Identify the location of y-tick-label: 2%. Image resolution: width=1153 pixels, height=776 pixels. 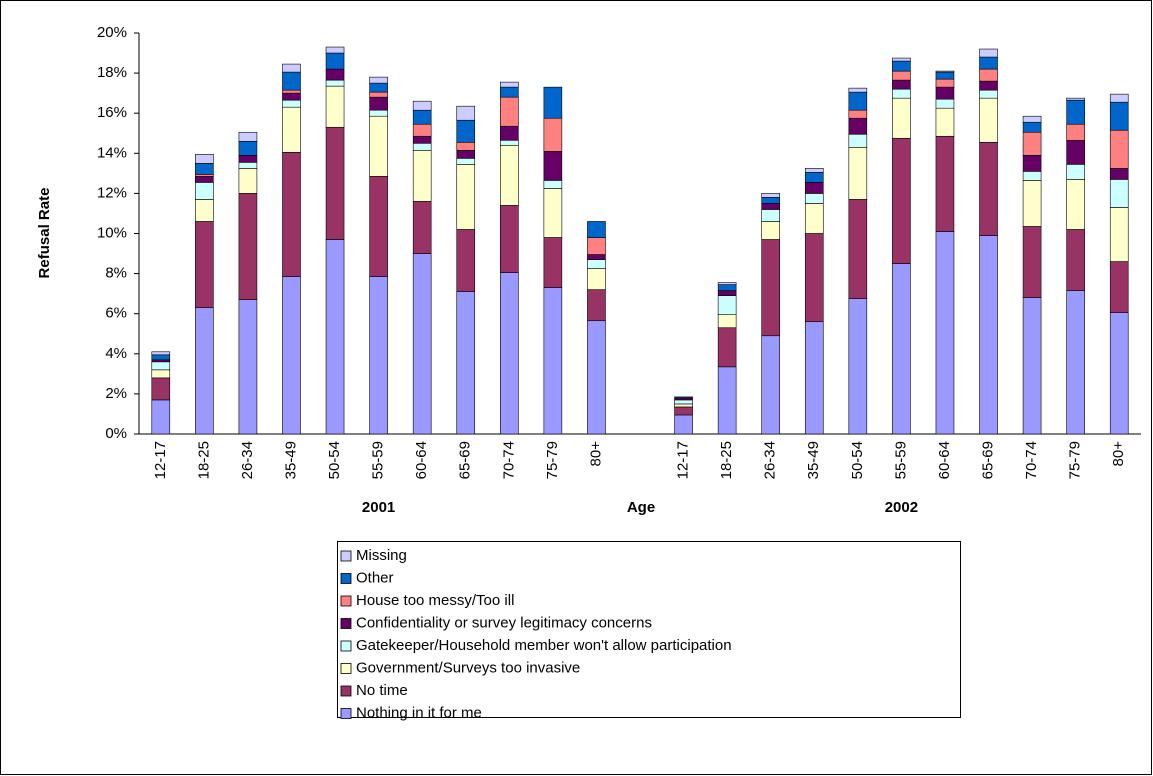
(116, 393).